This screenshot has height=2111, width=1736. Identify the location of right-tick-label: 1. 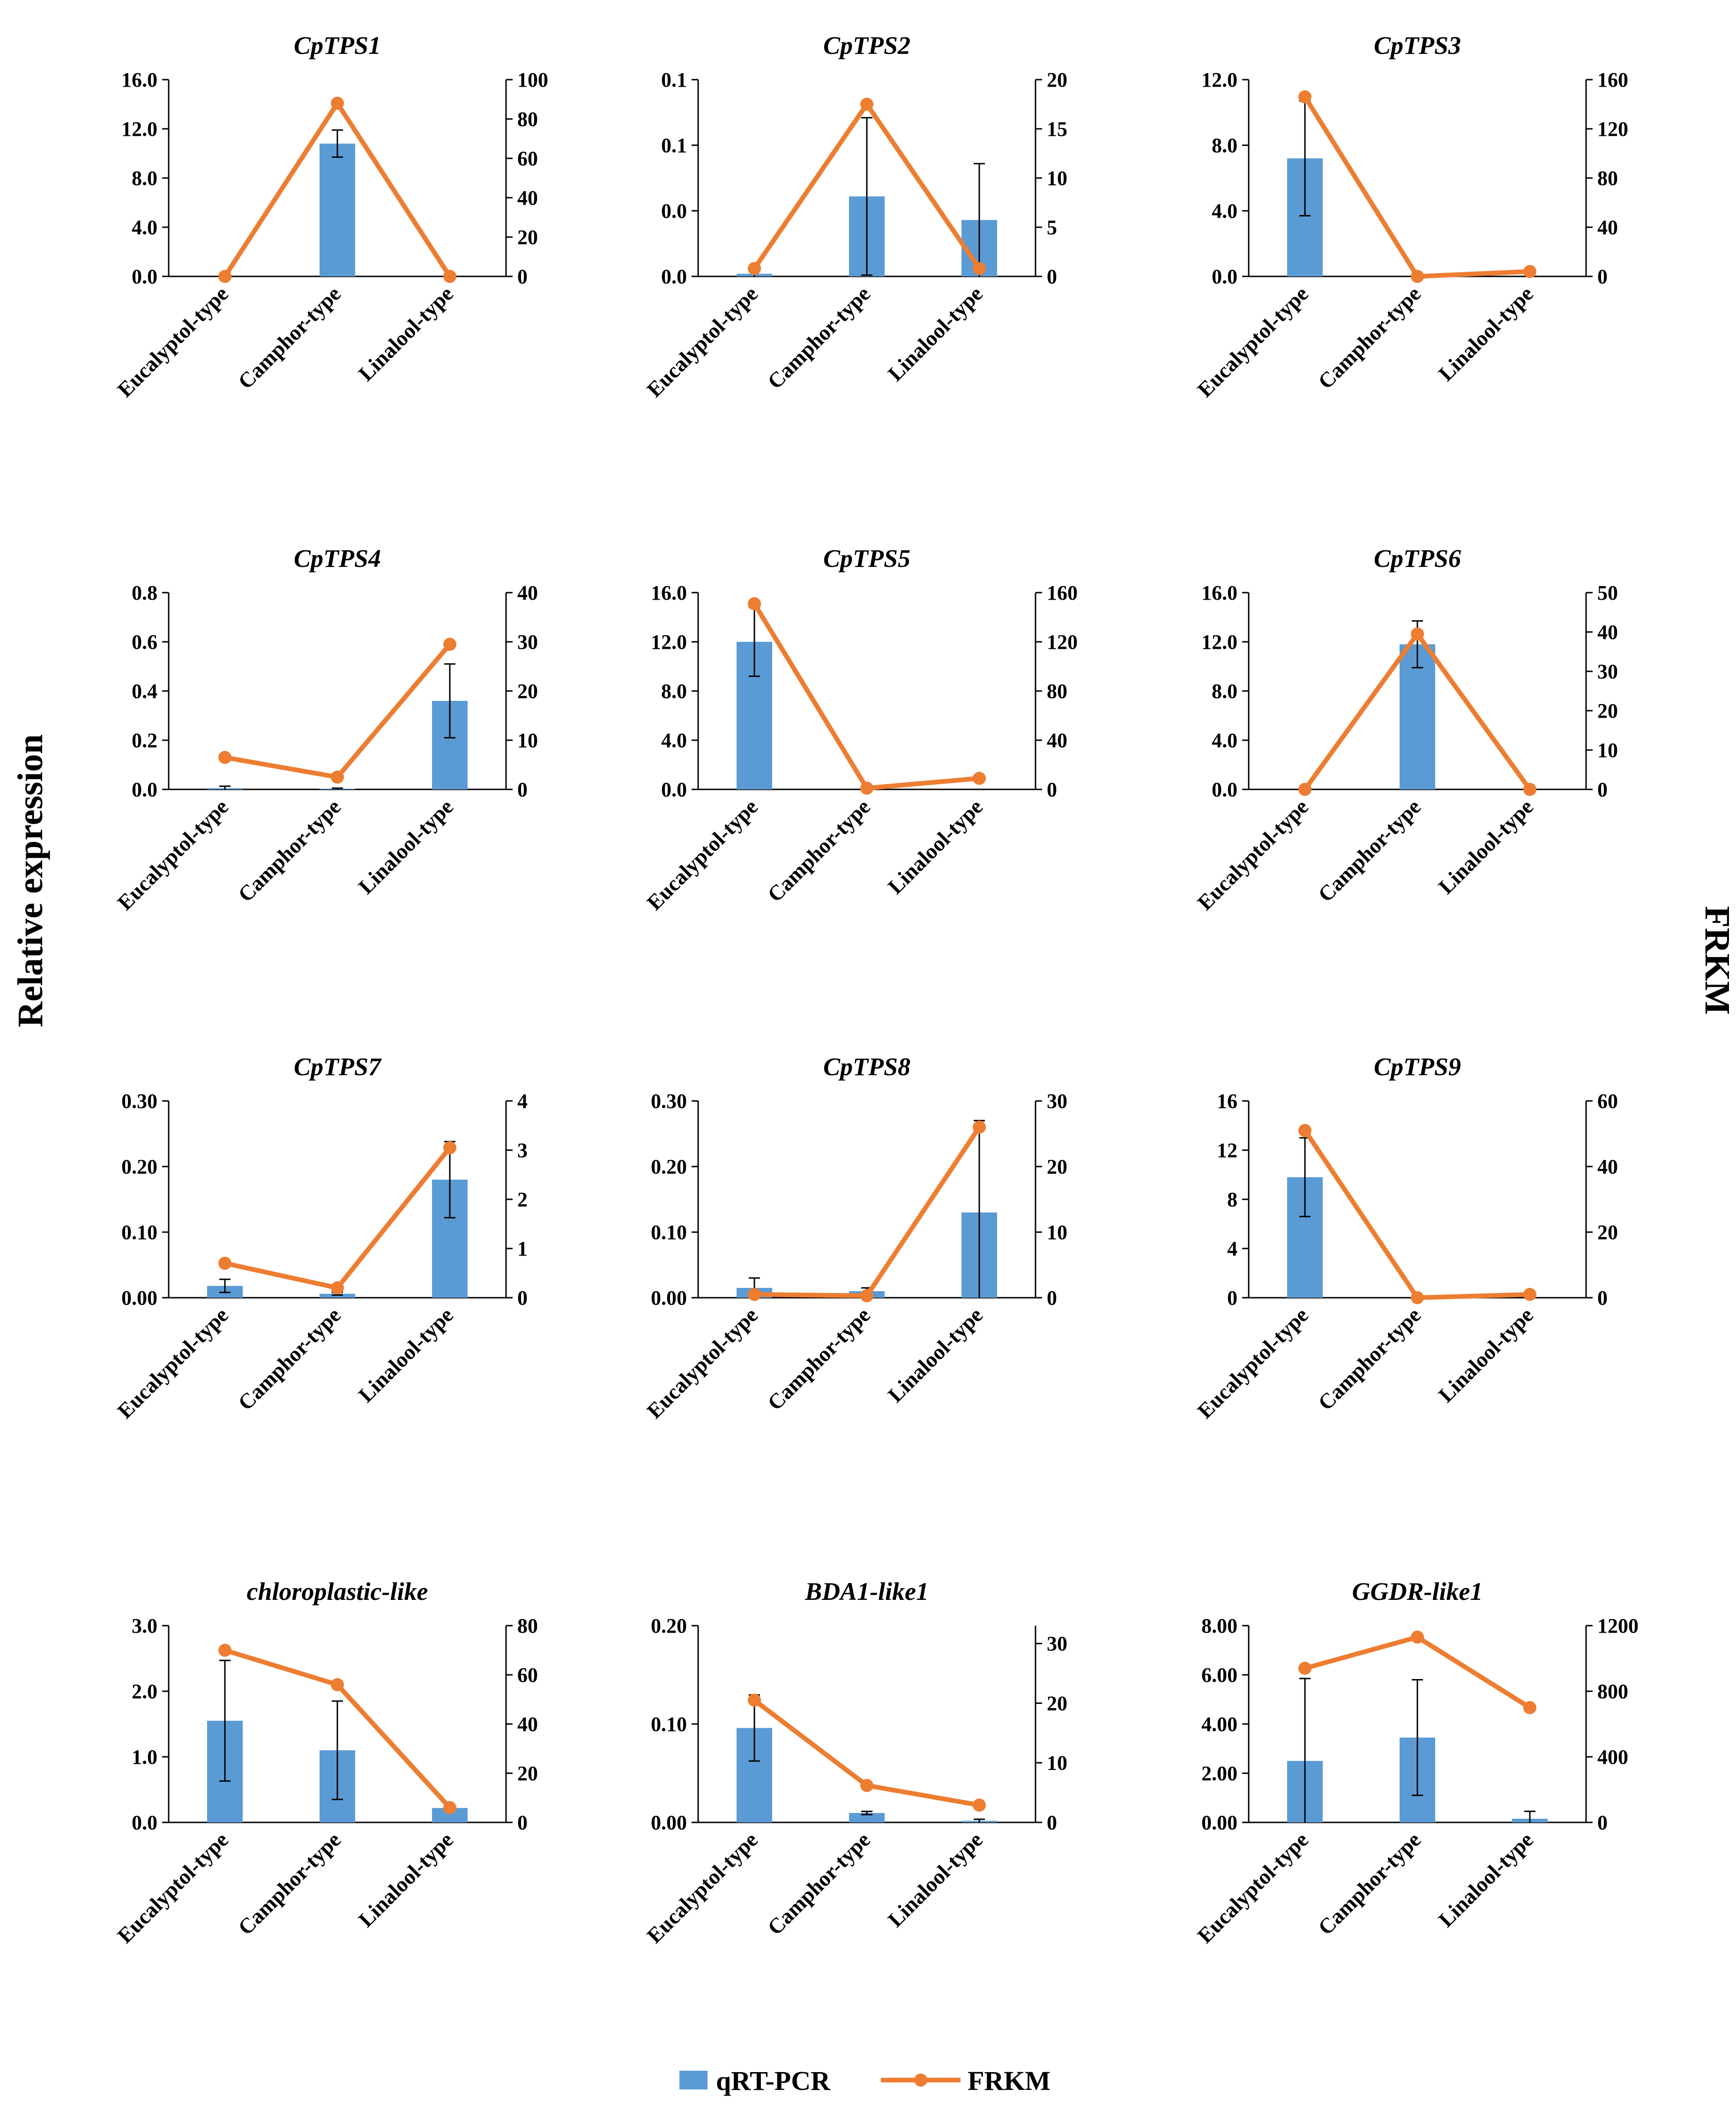
(522, 1249).